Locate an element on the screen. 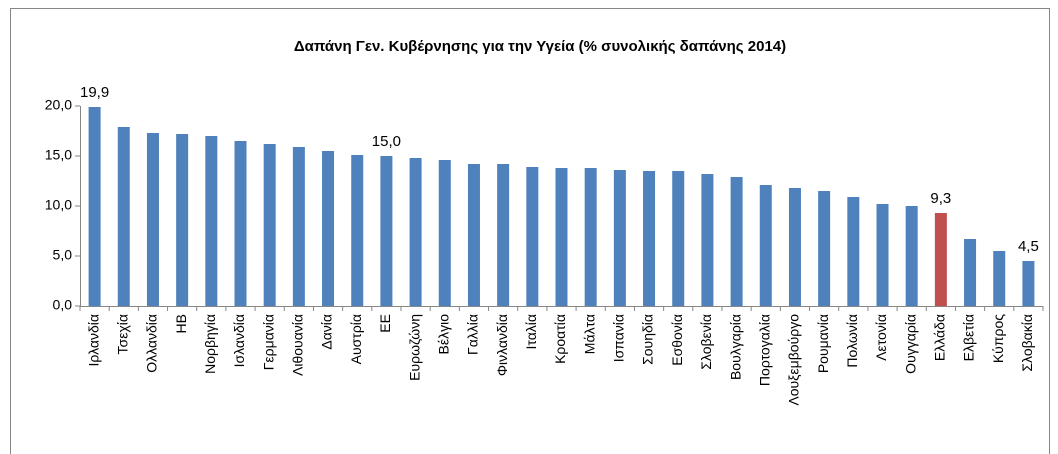  x-tick-label: Τσεχία is located at coordinates (122, 334).